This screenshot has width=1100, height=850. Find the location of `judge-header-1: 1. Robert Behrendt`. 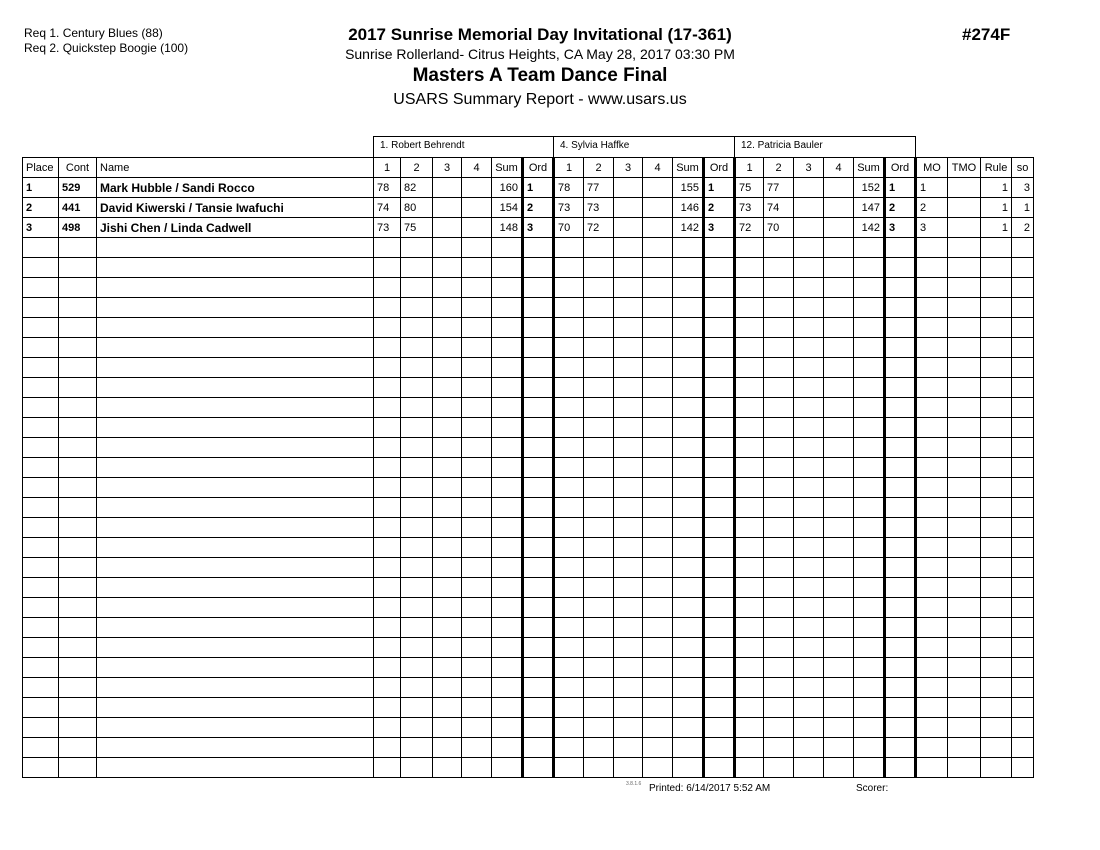

judge-header-1: 1. Robert Behrendt is located at coordinates (463, 146).